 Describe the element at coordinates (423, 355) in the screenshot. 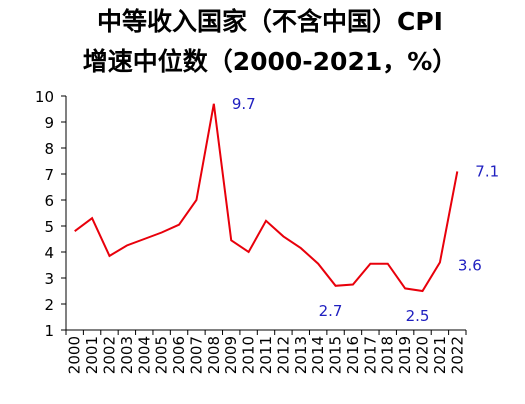

I see `x-tick-label: 2020` at that location.